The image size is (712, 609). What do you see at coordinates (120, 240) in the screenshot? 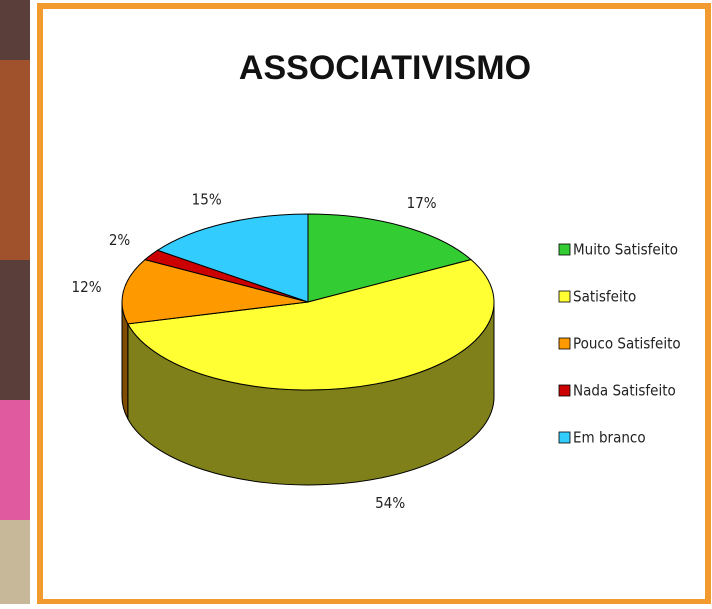
I see `value-label: 2%` at bounding box center [120, 240].